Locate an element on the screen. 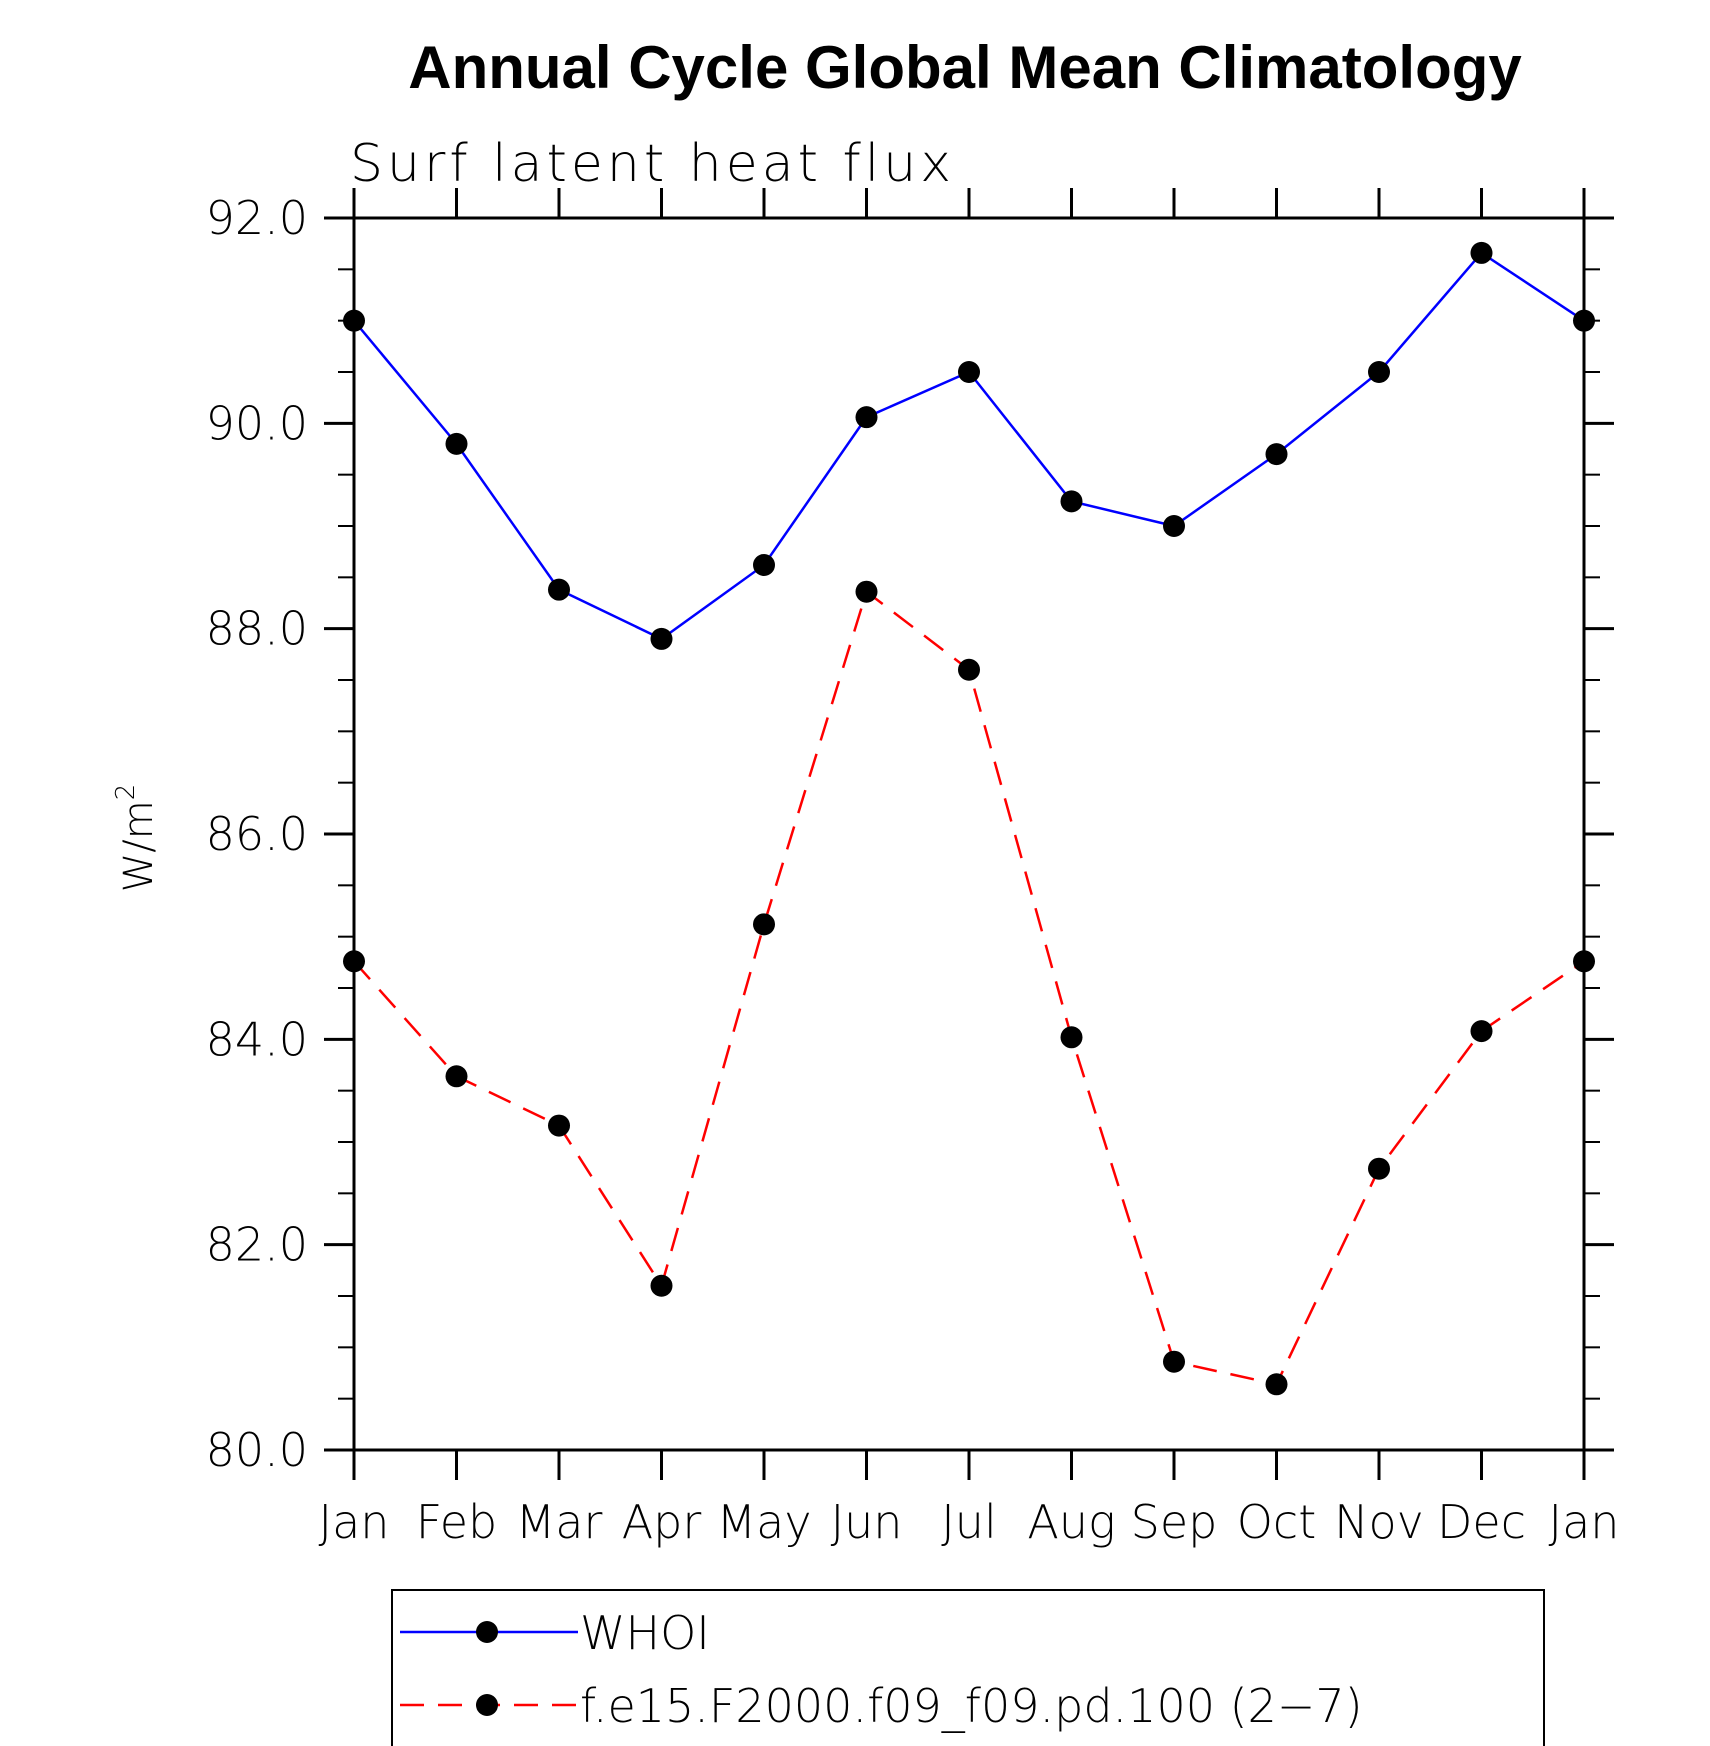 The image size is (1710, 1746). x-tick-label: Aug is located at coordinates (1071, 1522).